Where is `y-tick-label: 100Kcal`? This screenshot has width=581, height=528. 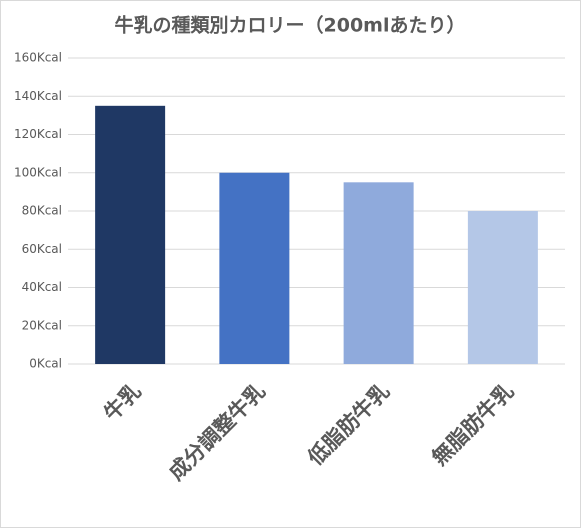
y-tick-label: 100Kcal is located at coordinates (38, 172).